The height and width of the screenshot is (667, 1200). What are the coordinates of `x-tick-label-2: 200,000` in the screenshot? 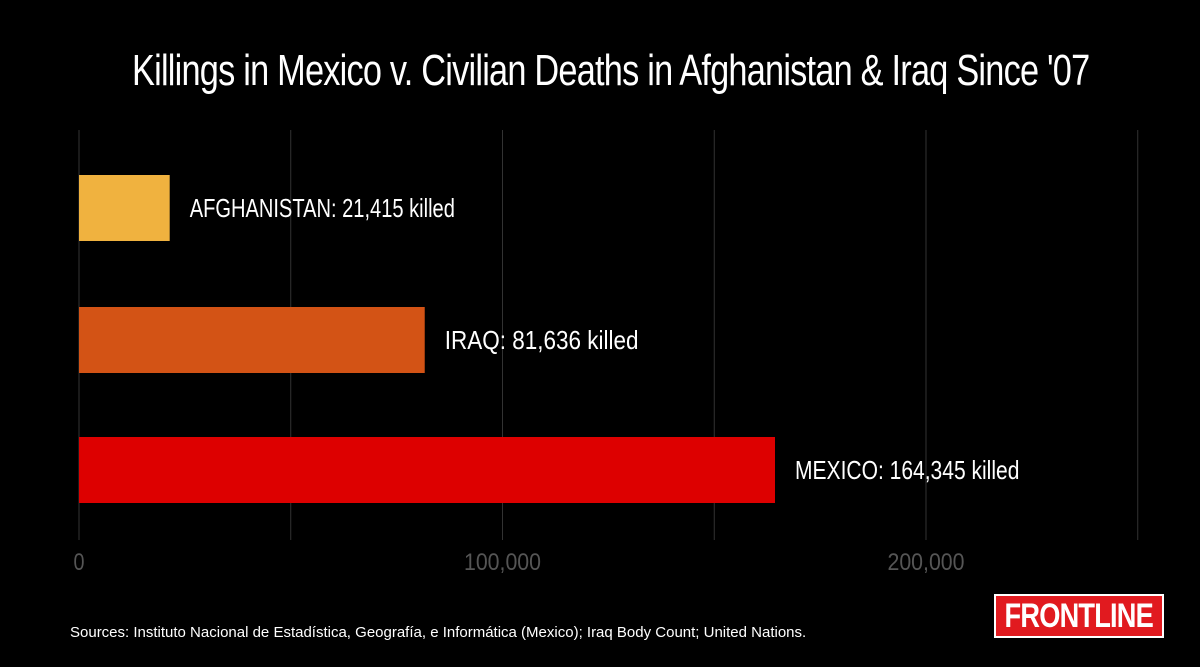 It's located at (925, 562).